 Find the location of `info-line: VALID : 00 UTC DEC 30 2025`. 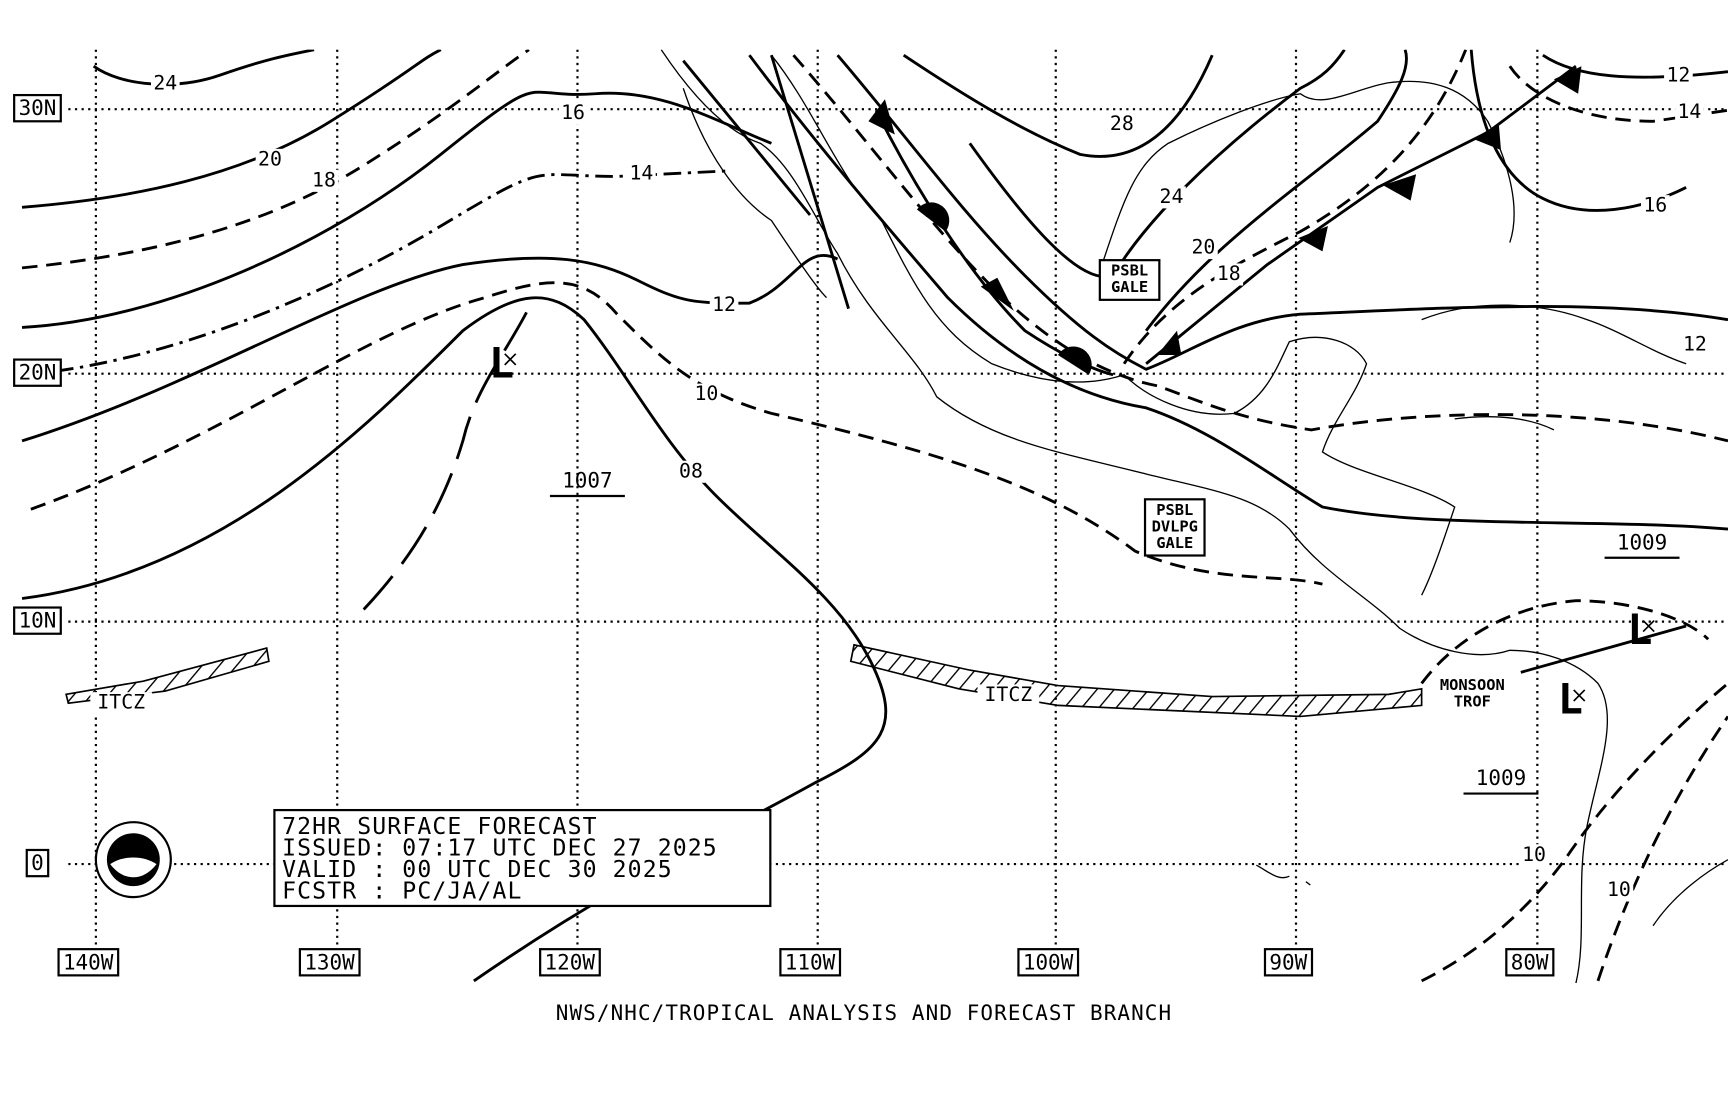

info-line: VALID : 00 UTC DEC 30 2025 is located at coordinates (477, 870).